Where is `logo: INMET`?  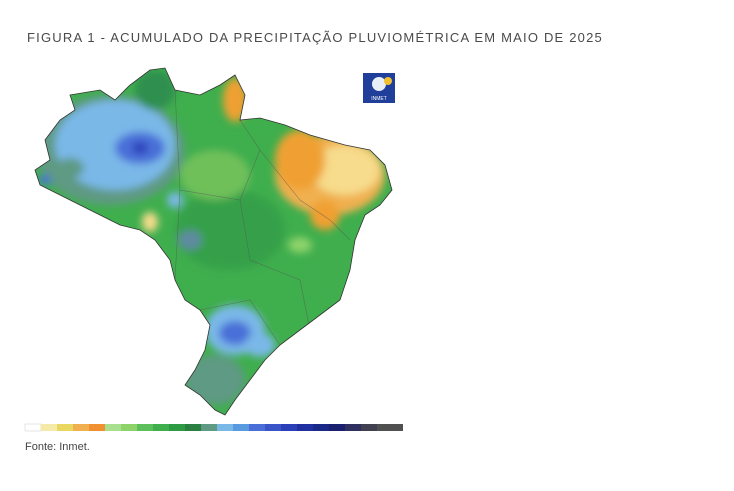 logo: INMET is located at coordinates (379, 88).